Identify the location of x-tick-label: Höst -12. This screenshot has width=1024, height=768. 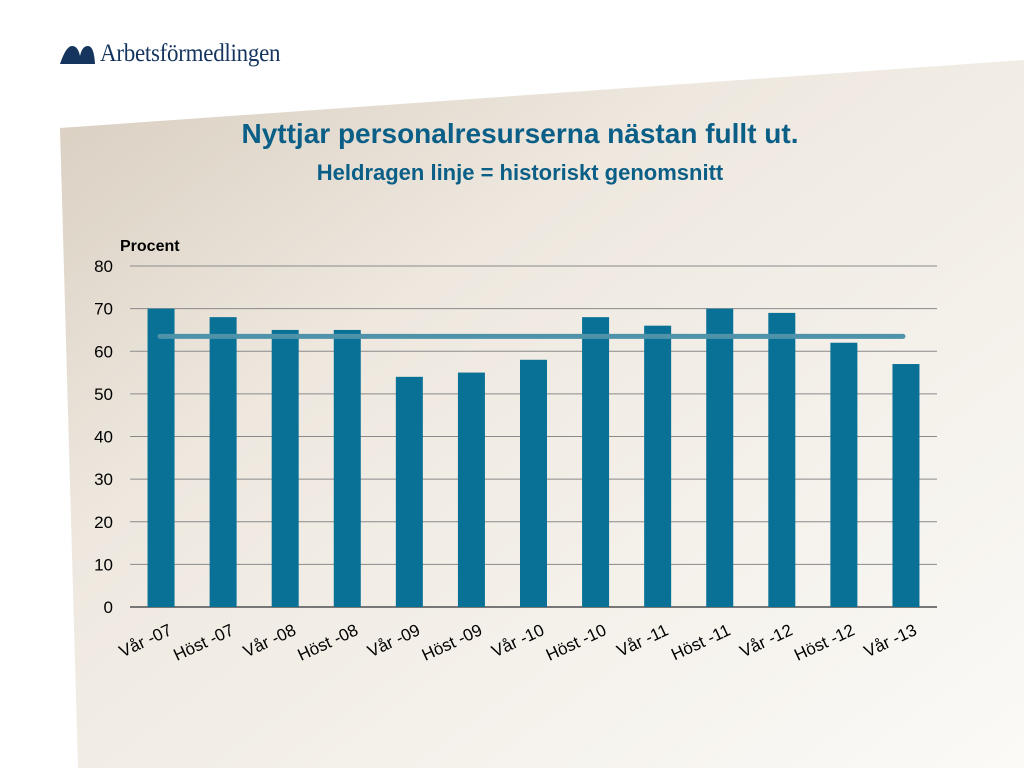
(824, 642).